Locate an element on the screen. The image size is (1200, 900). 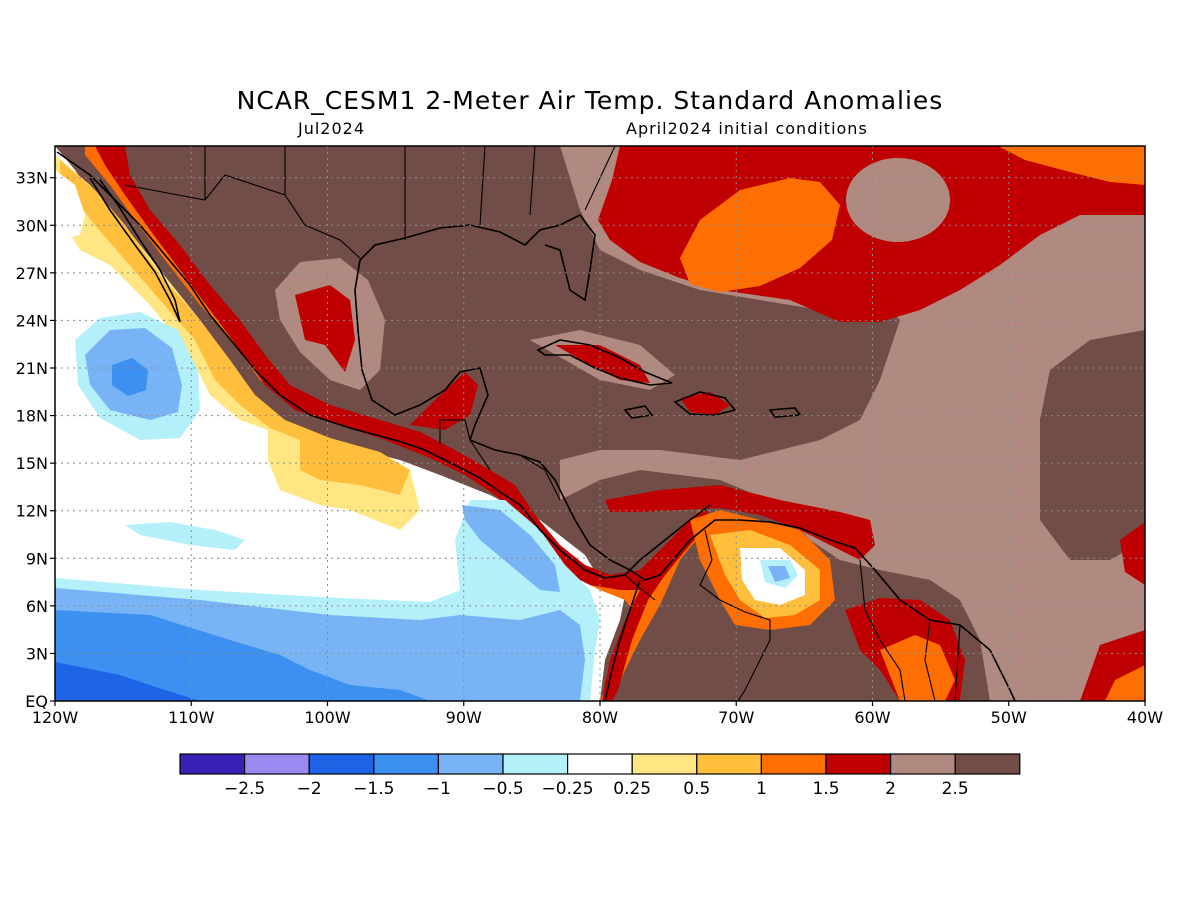
colorbar is located at coordinates (600, 764).